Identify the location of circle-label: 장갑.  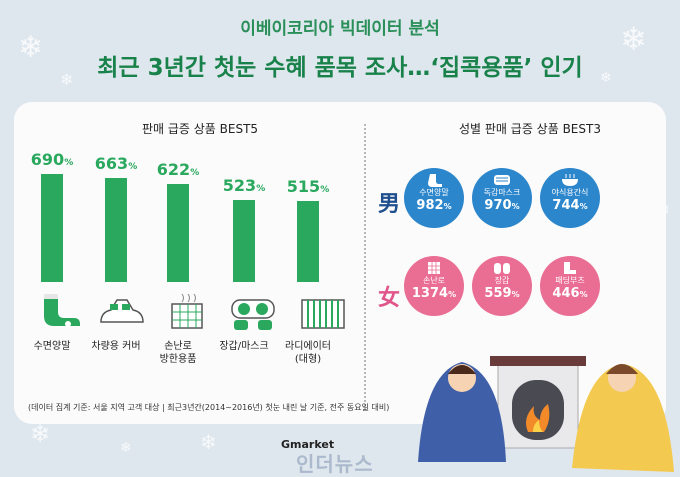
(502, 280).